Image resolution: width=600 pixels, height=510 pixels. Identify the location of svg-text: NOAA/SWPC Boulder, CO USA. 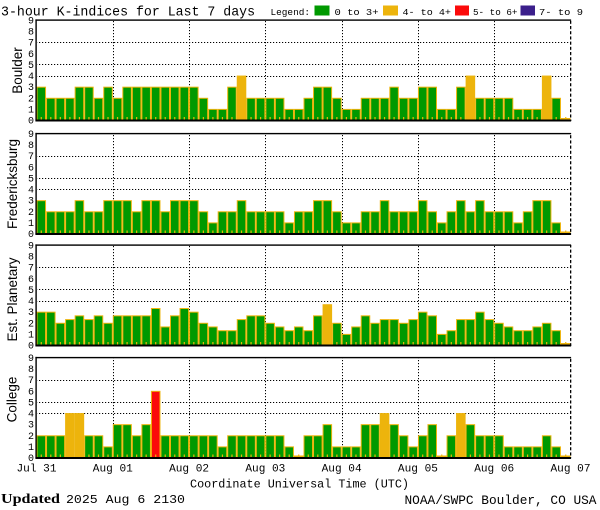
(501, 500).